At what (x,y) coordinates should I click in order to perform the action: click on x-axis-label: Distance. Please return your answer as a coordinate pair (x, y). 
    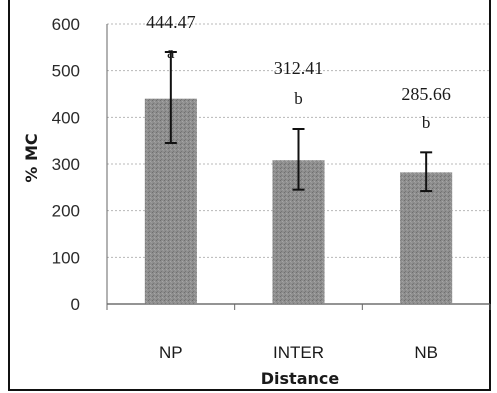
    Looking at the image, I should click on (300, 378).